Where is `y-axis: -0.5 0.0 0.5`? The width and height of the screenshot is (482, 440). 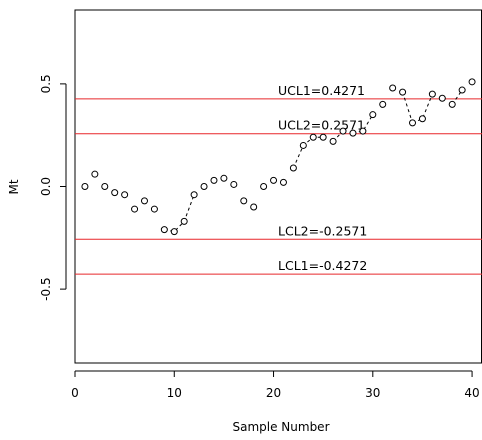 y-axis: -0.5 0.0 0.5 is located at coordinates (53, 187).